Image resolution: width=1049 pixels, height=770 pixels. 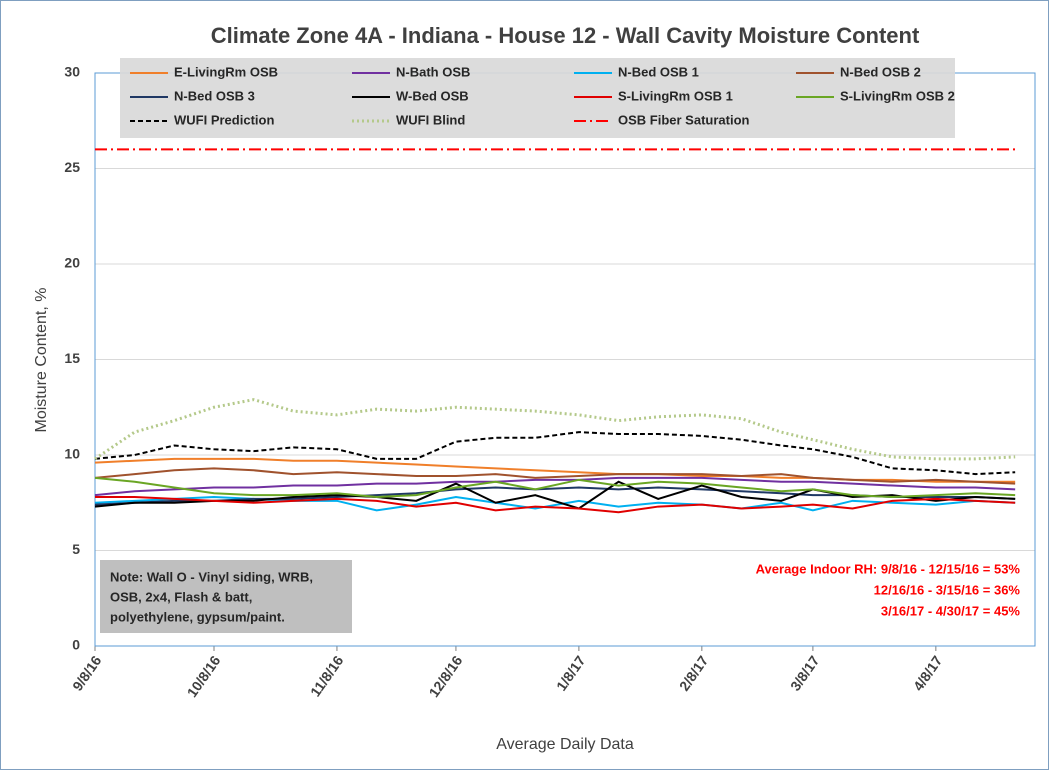 I want to click on legend-label: N-Bed OSB 1, so click(x=658, y=71).